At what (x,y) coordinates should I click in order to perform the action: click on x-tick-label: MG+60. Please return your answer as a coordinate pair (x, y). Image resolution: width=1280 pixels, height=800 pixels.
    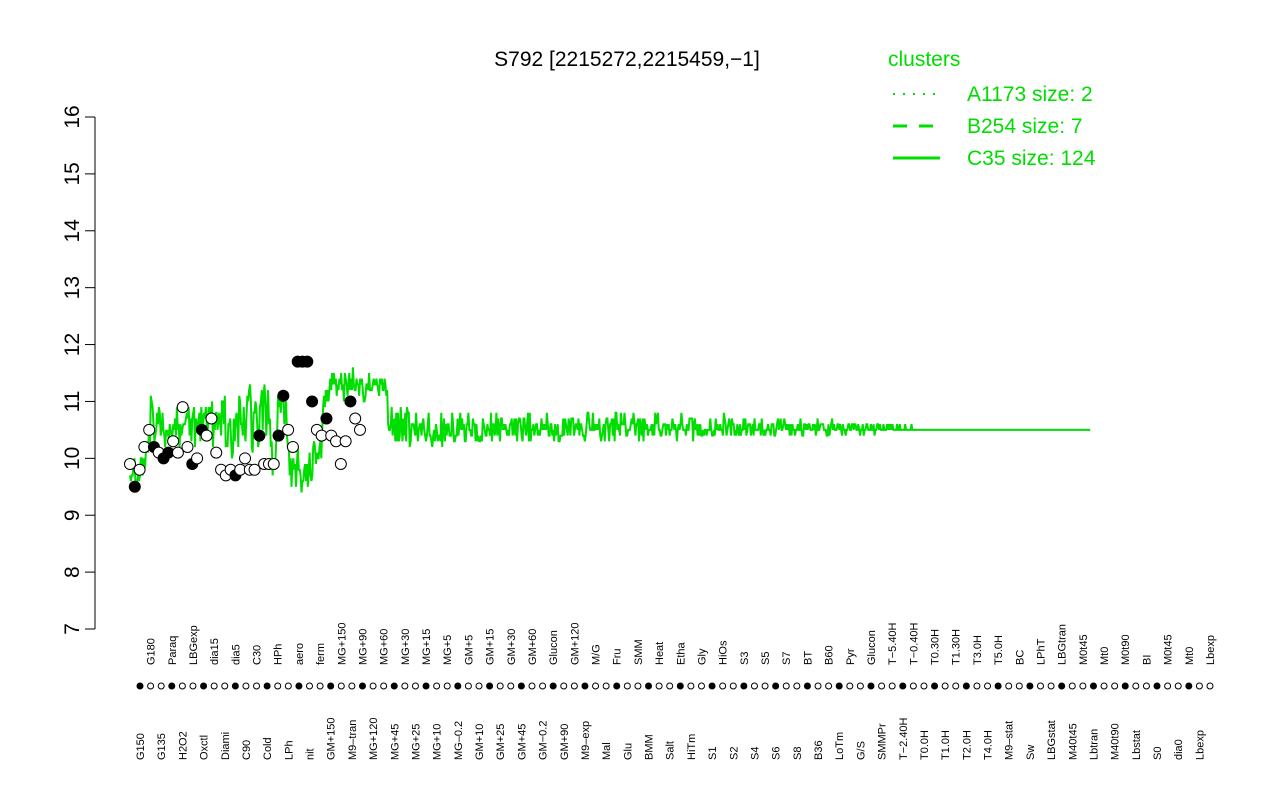
    Looking at the image, I should click on (385, 647).